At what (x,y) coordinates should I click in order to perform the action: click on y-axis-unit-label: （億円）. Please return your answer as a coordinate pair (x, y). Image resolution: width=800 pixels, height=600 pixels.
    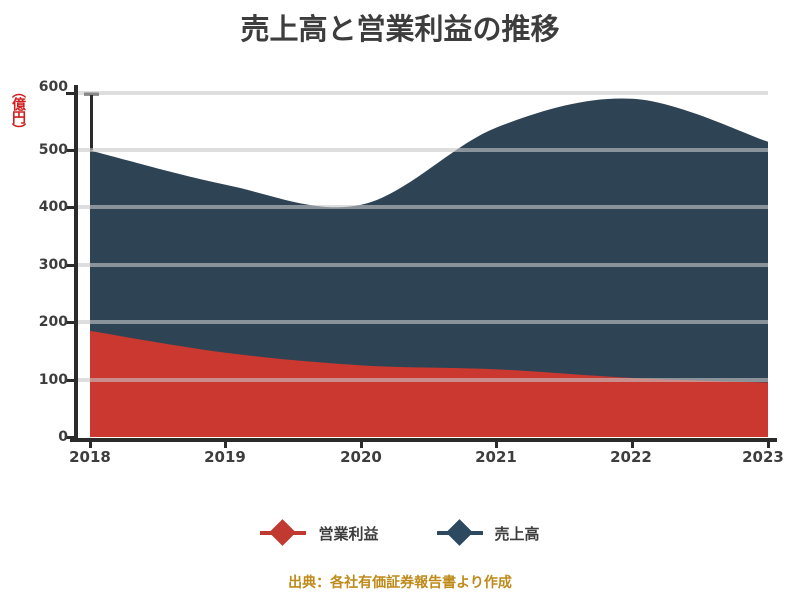
    Looking at the image, I should click on (18, 110).